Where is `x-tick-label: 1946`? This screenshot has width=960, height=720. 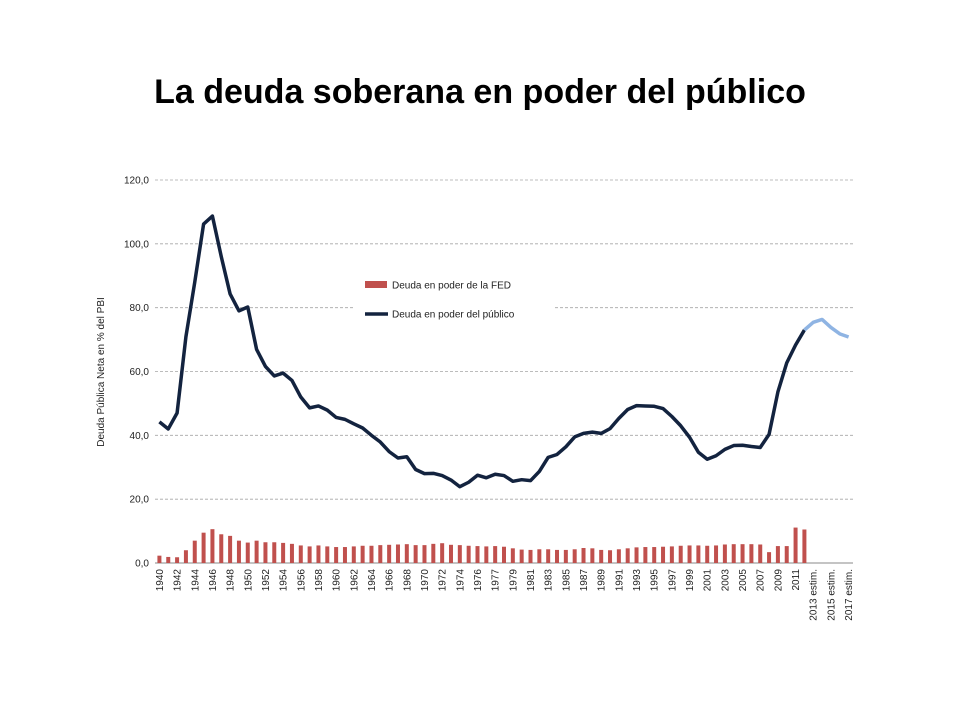
x-tick-label: 1946 is located at coordinates (213, 580).